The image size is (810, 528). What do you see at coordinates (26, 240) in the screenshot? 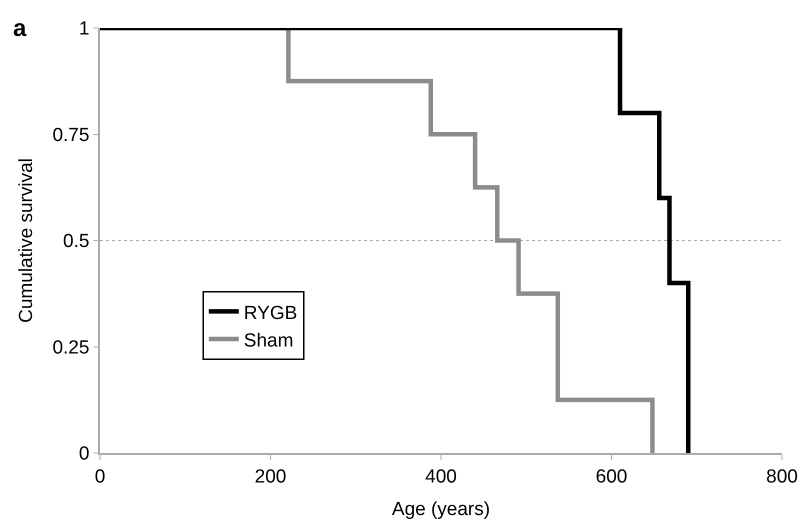
I see `y-axis-title: Cumulative survival` at bounding box center [26, 240].